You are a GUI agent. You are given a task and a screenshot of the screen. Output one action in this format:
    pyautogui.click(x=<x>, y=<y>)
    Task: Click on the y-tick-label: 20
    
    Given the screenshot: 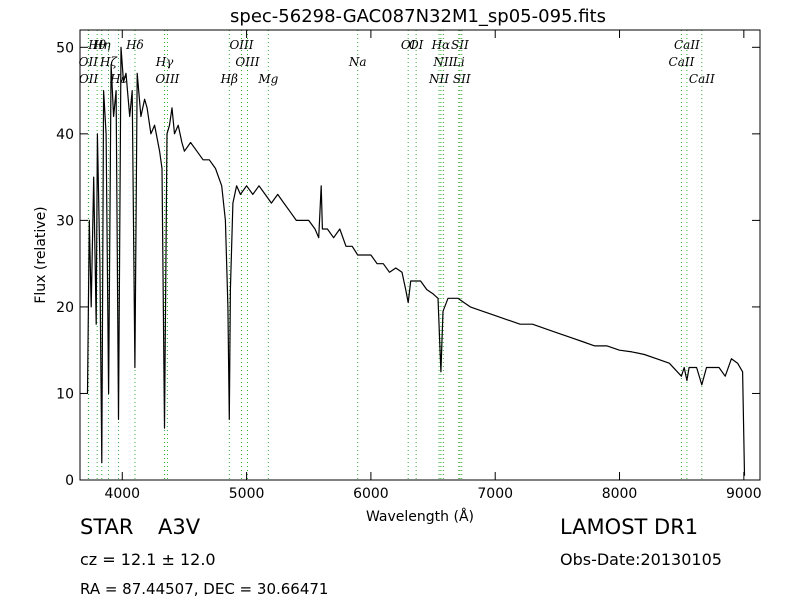 What is the action you would take?
    pyautogui.click(x=65, y=308)
    